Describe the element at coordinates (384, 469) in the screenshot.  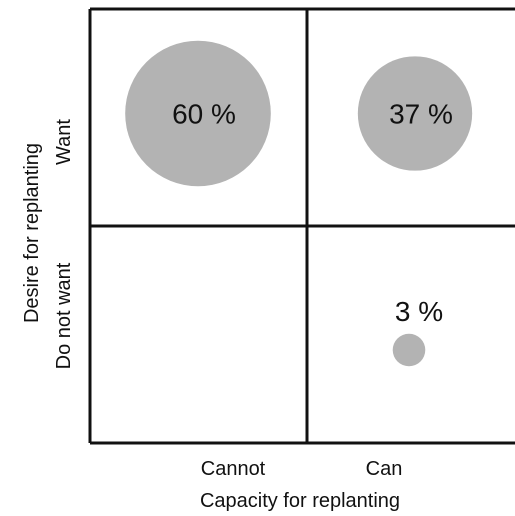
I see `x-tick-label-can: Can` at that location.